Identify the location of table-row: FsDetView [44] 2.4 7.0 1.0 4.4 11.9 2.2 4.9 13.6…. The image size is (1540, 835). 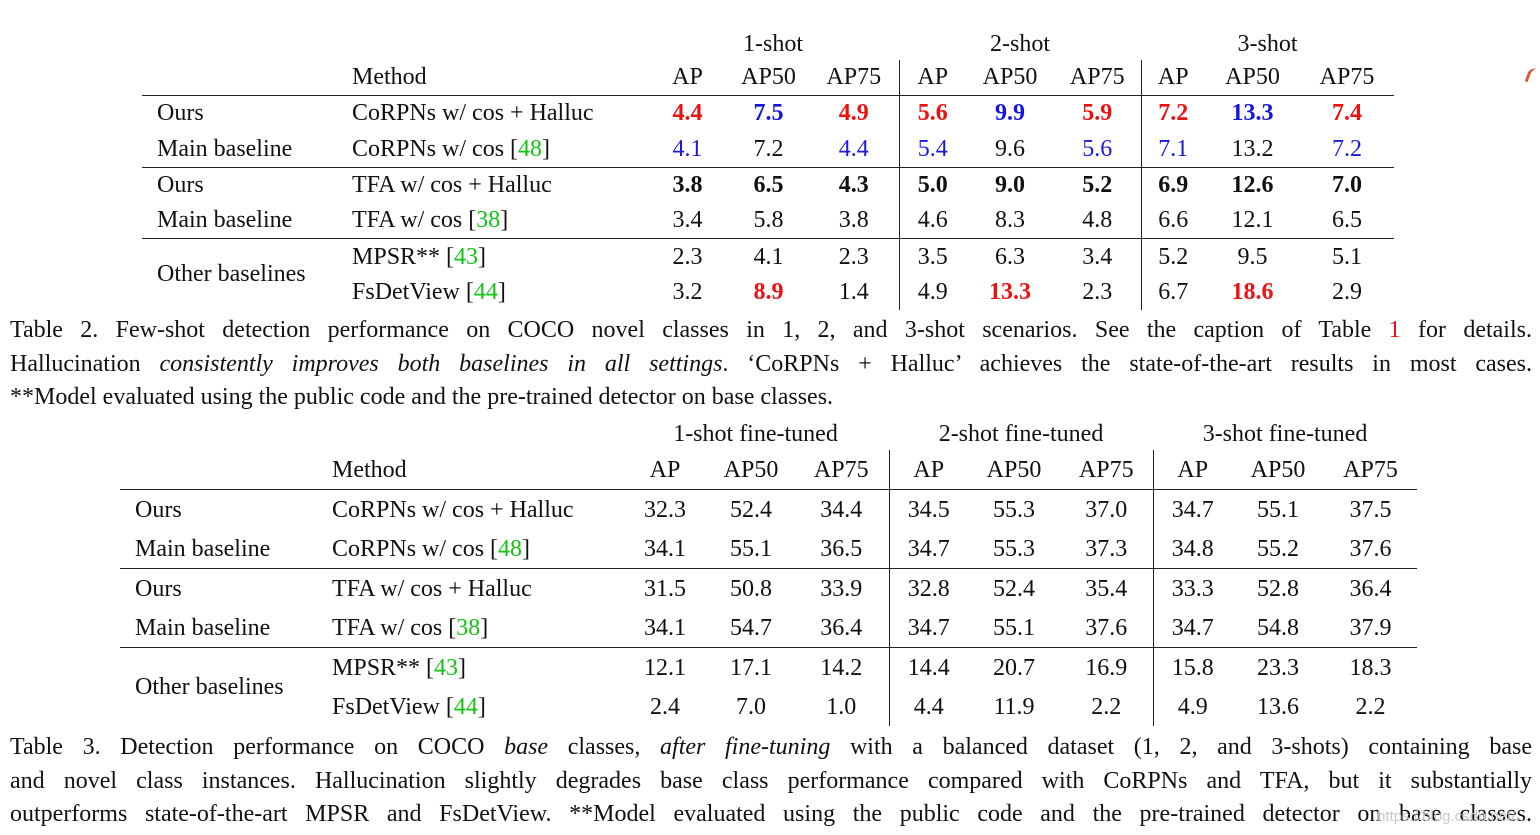
(768, 706).